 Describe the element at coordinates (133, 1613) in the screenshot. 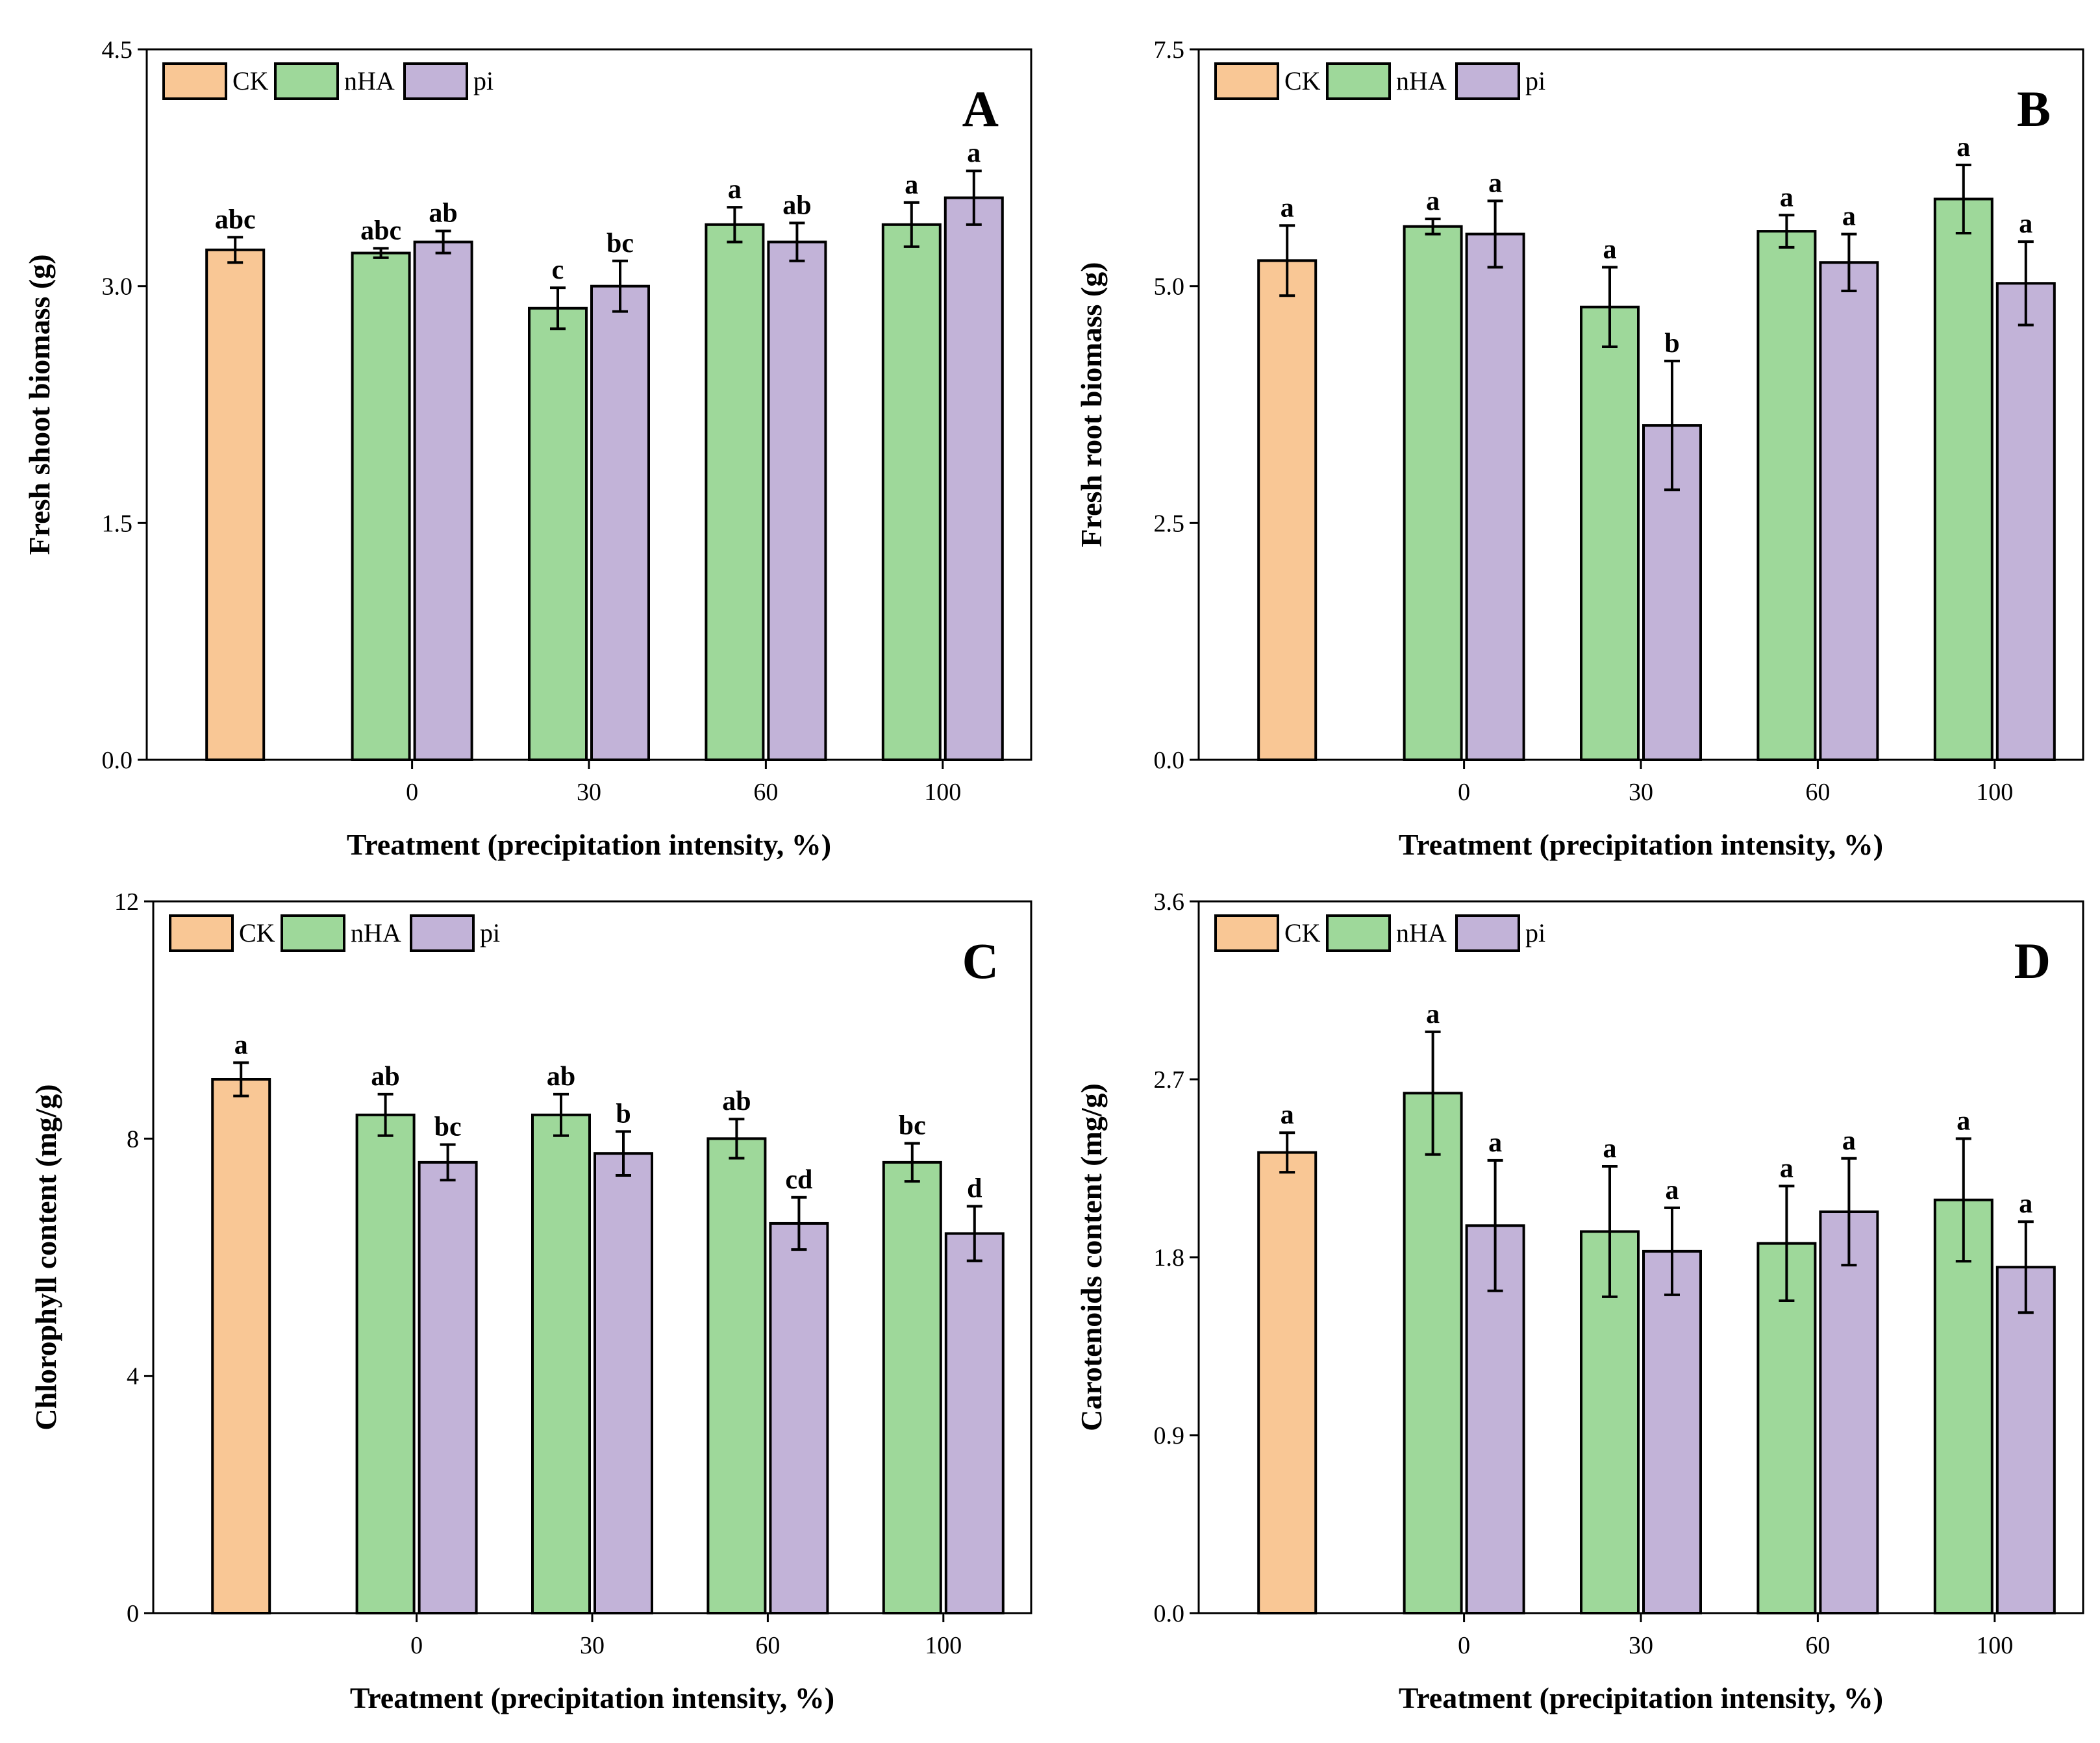

I see `y-tick-label: 0` at that location.